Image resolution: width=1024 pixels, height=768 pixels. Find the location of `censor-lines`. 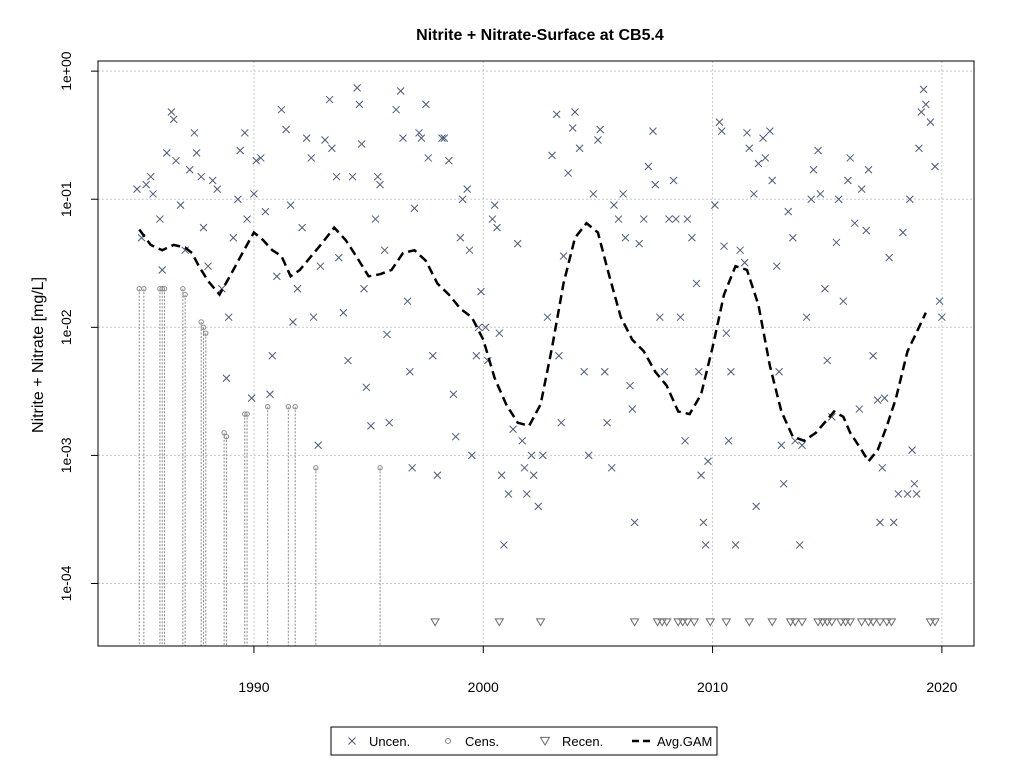

censor-lines is located at coordinates (259, 467).